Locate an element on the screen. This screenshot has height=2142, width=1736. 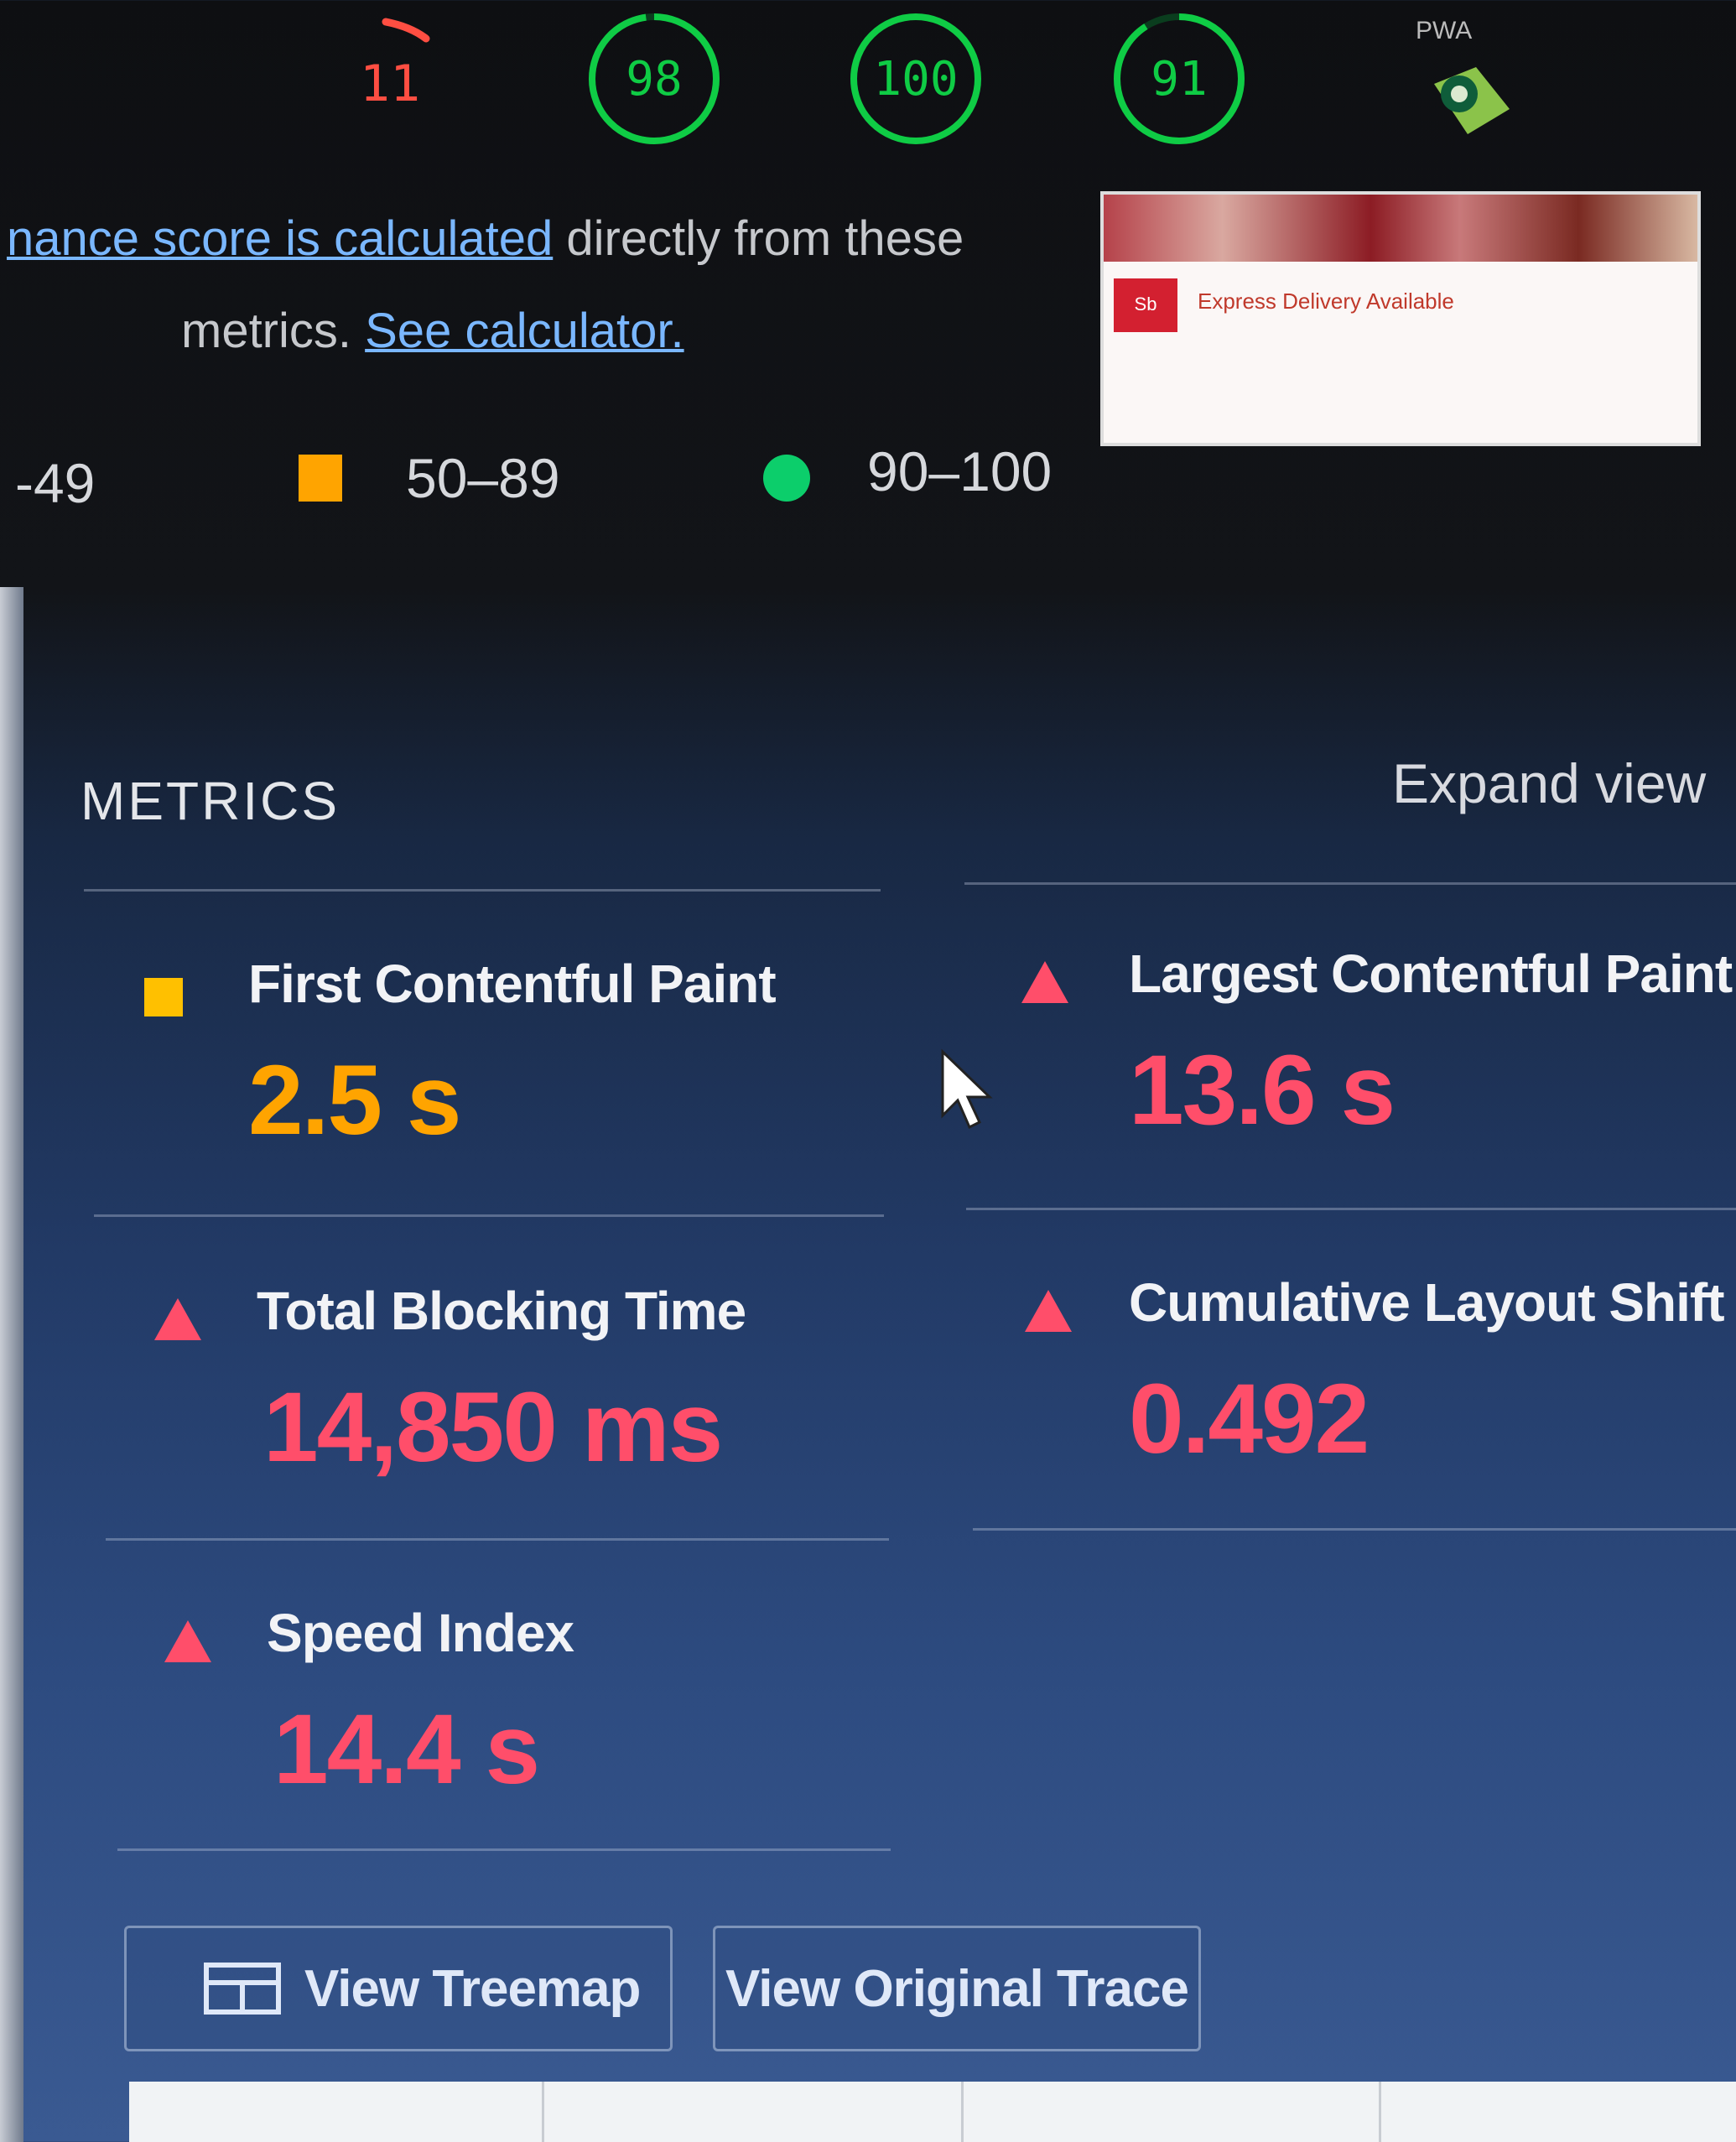
legend-fail-range: -49 is located at coordinates (55, 483).